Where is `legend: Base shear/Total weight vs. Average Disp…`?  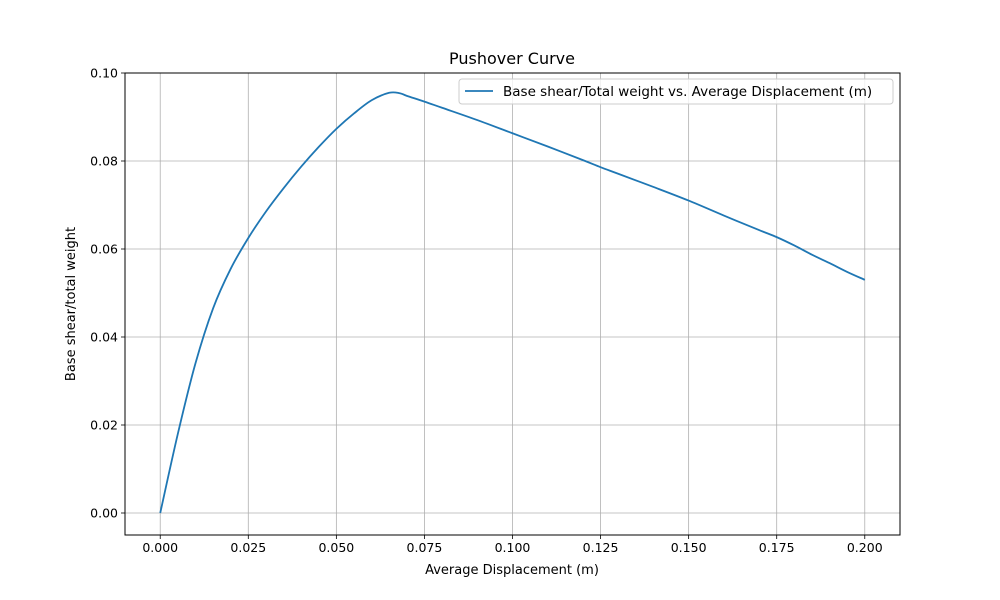
legend: Base shear/Total weight vs. Average Disp… is located at coordinates (676, 91).